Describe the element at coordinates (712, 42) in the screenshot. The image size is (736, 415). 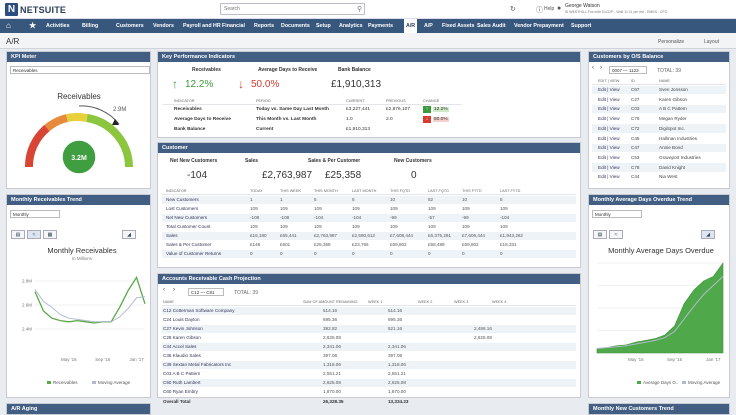
I see `layout-button: Layout` at that location.